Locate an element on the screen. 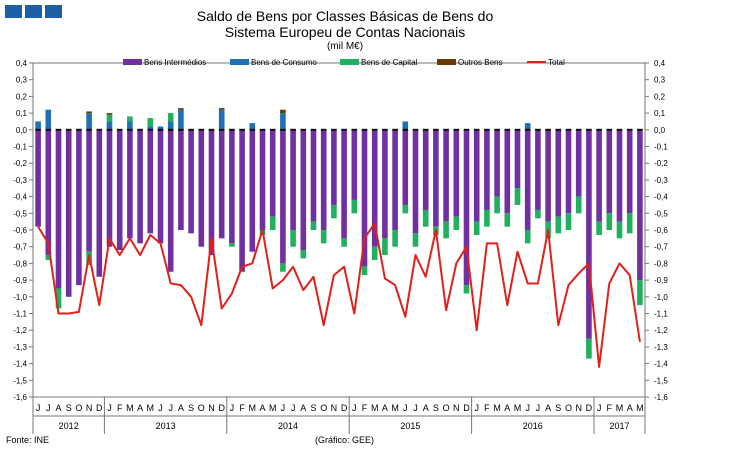 The width and height of the screenshot is (750, 452). y-tick-label-right: -0,1 is located at coordinates (661, 147).